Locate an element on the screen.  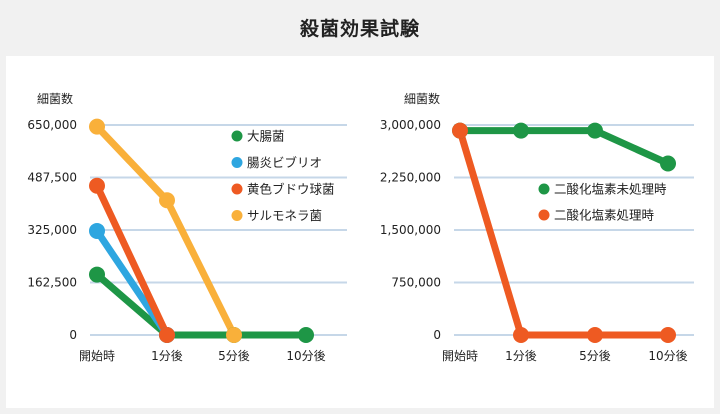
legend-label: 二酸化塩素未処理時 is located at coordinates (610, 189).